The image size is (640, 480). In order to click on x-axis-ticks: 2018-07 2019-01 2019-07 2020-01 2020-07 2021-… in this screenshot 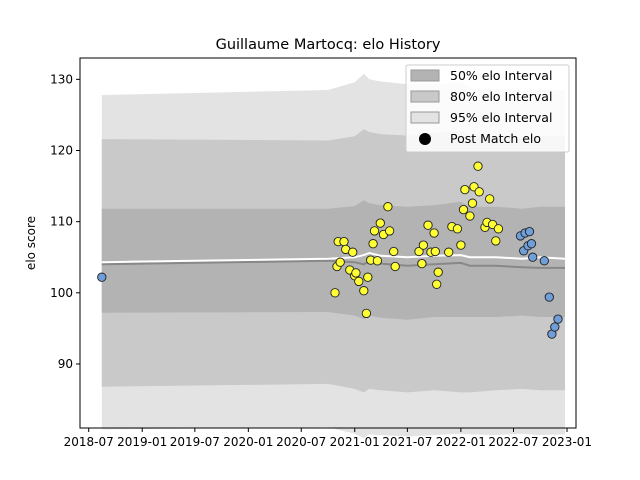, I will do `click(328, 438)`.